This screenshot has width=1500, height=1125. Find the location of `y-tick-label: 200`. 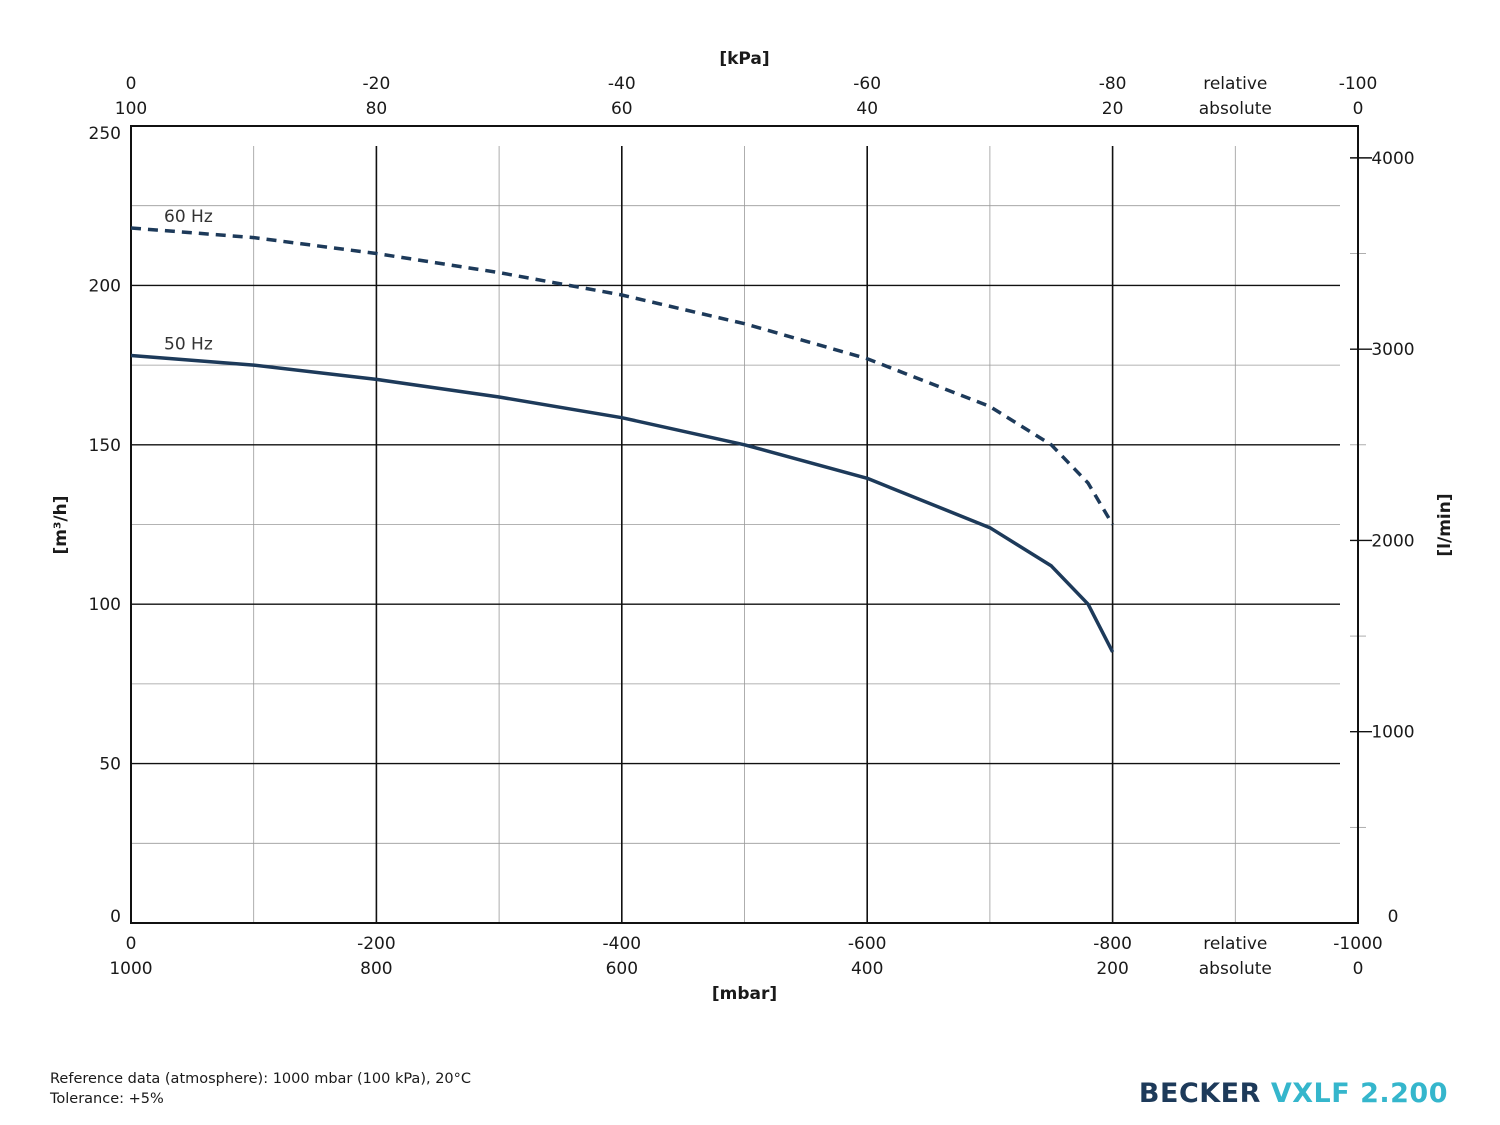

y-tick-label: 200 is located at coordinates (105, 286).